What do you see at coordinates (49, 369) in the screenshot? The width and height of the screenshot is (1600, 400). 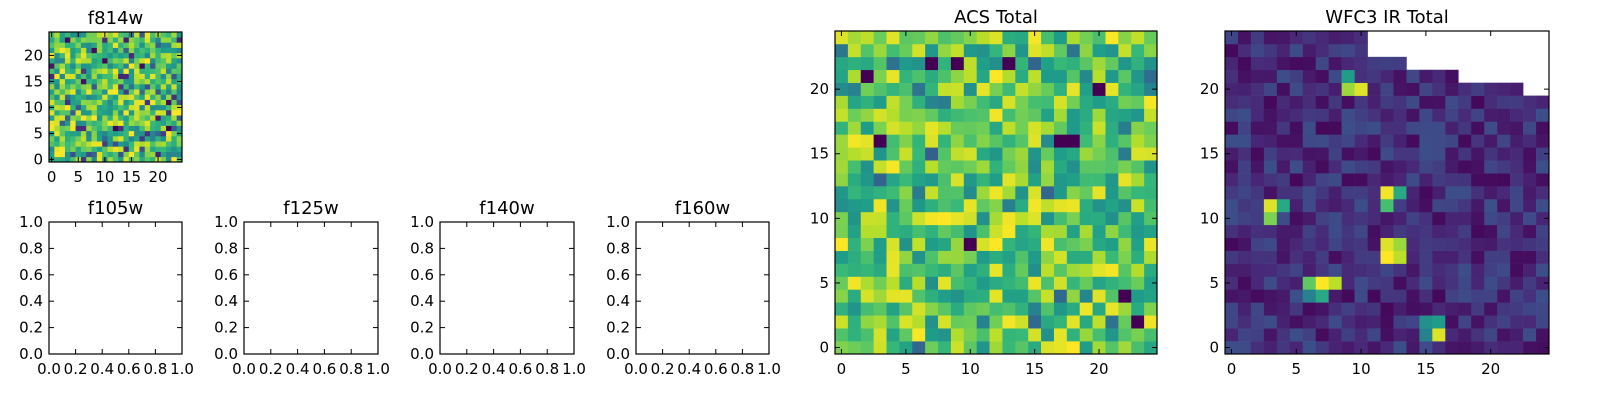 I see `x-tick-label: 0.0` at bounding box center [49, 369].